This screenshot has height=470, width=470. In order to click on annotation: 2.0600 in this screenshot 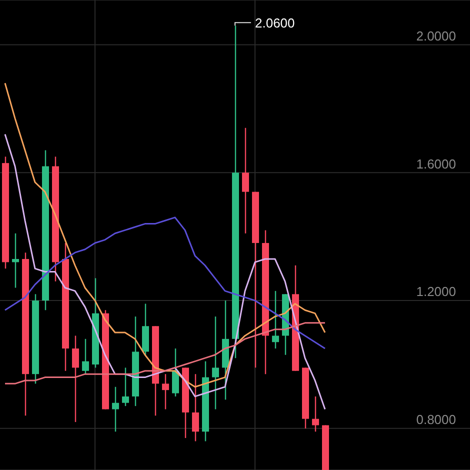, I will do `click(275, 23)`.